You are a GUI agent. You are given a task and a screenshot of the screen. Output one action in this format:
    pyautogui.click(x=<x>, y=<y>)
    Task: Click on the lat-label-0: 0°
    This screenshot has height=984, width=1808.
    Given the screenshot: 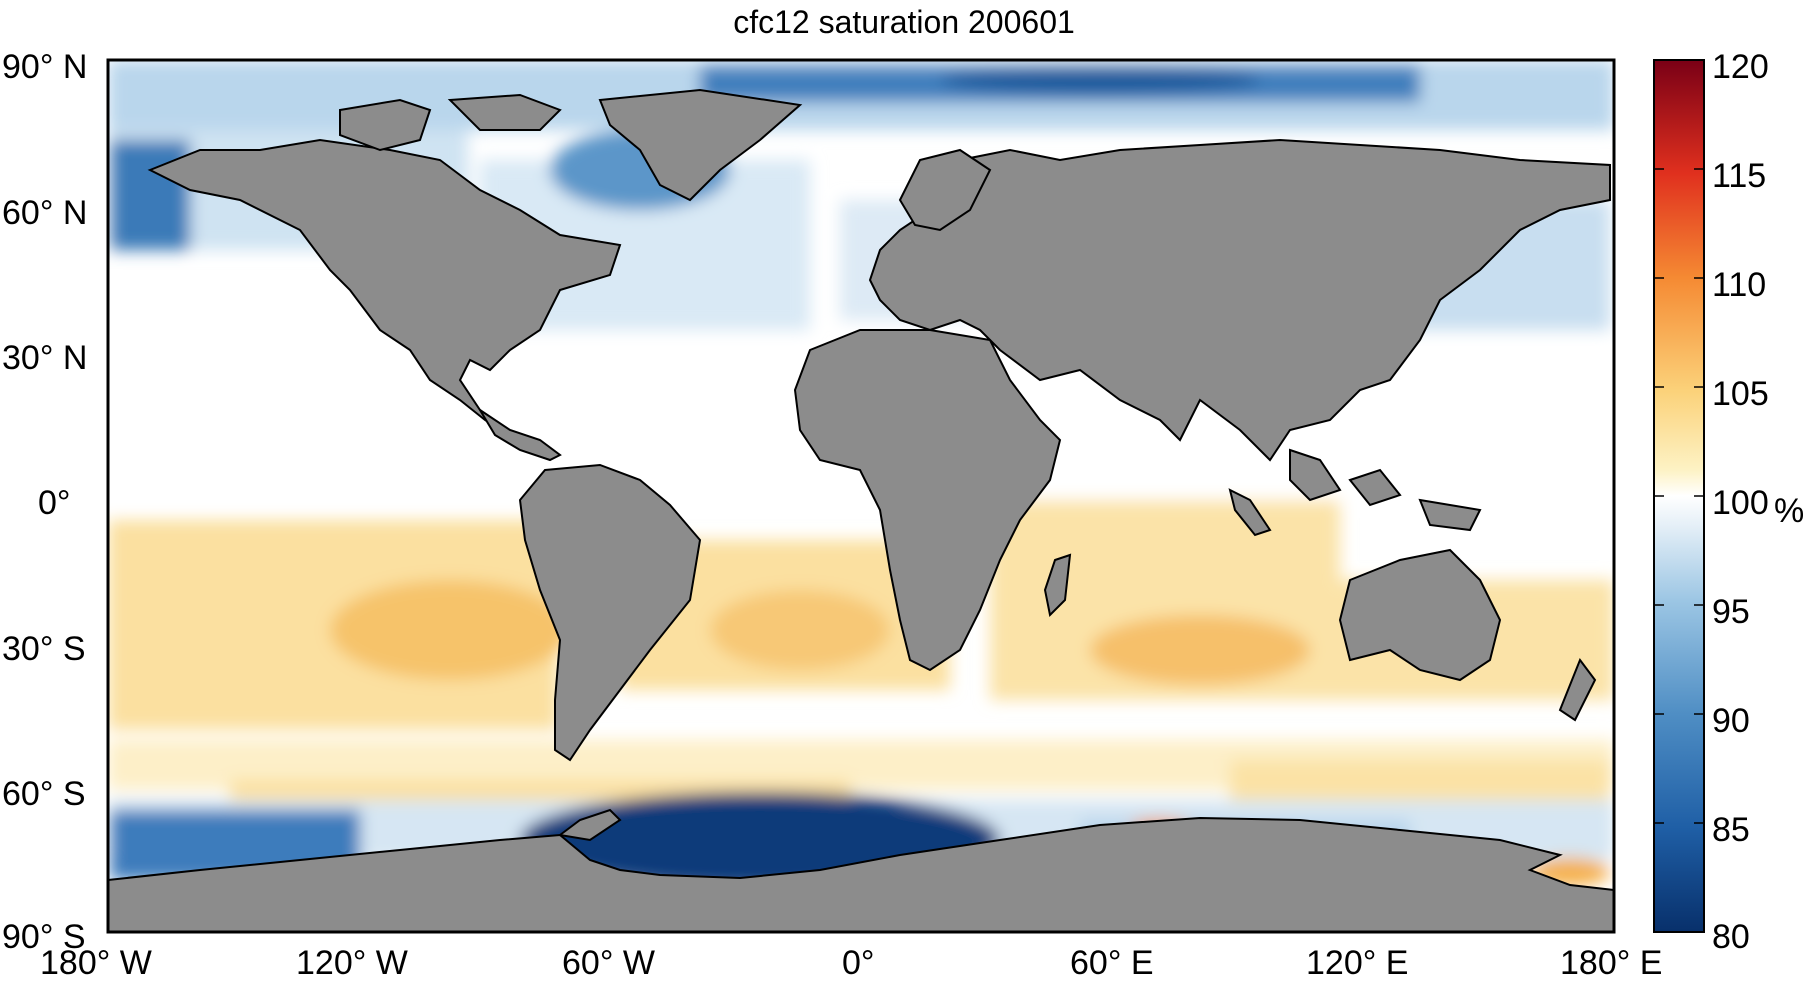 What is the action you would take?
    pyautogui.click(x=54, y=503)
    